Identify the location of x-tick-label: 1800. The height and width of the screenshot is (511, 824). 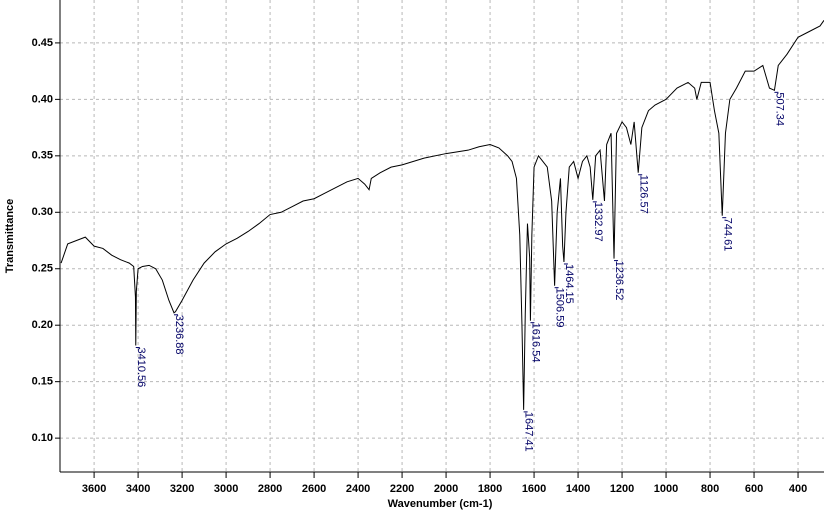
(490, 489).